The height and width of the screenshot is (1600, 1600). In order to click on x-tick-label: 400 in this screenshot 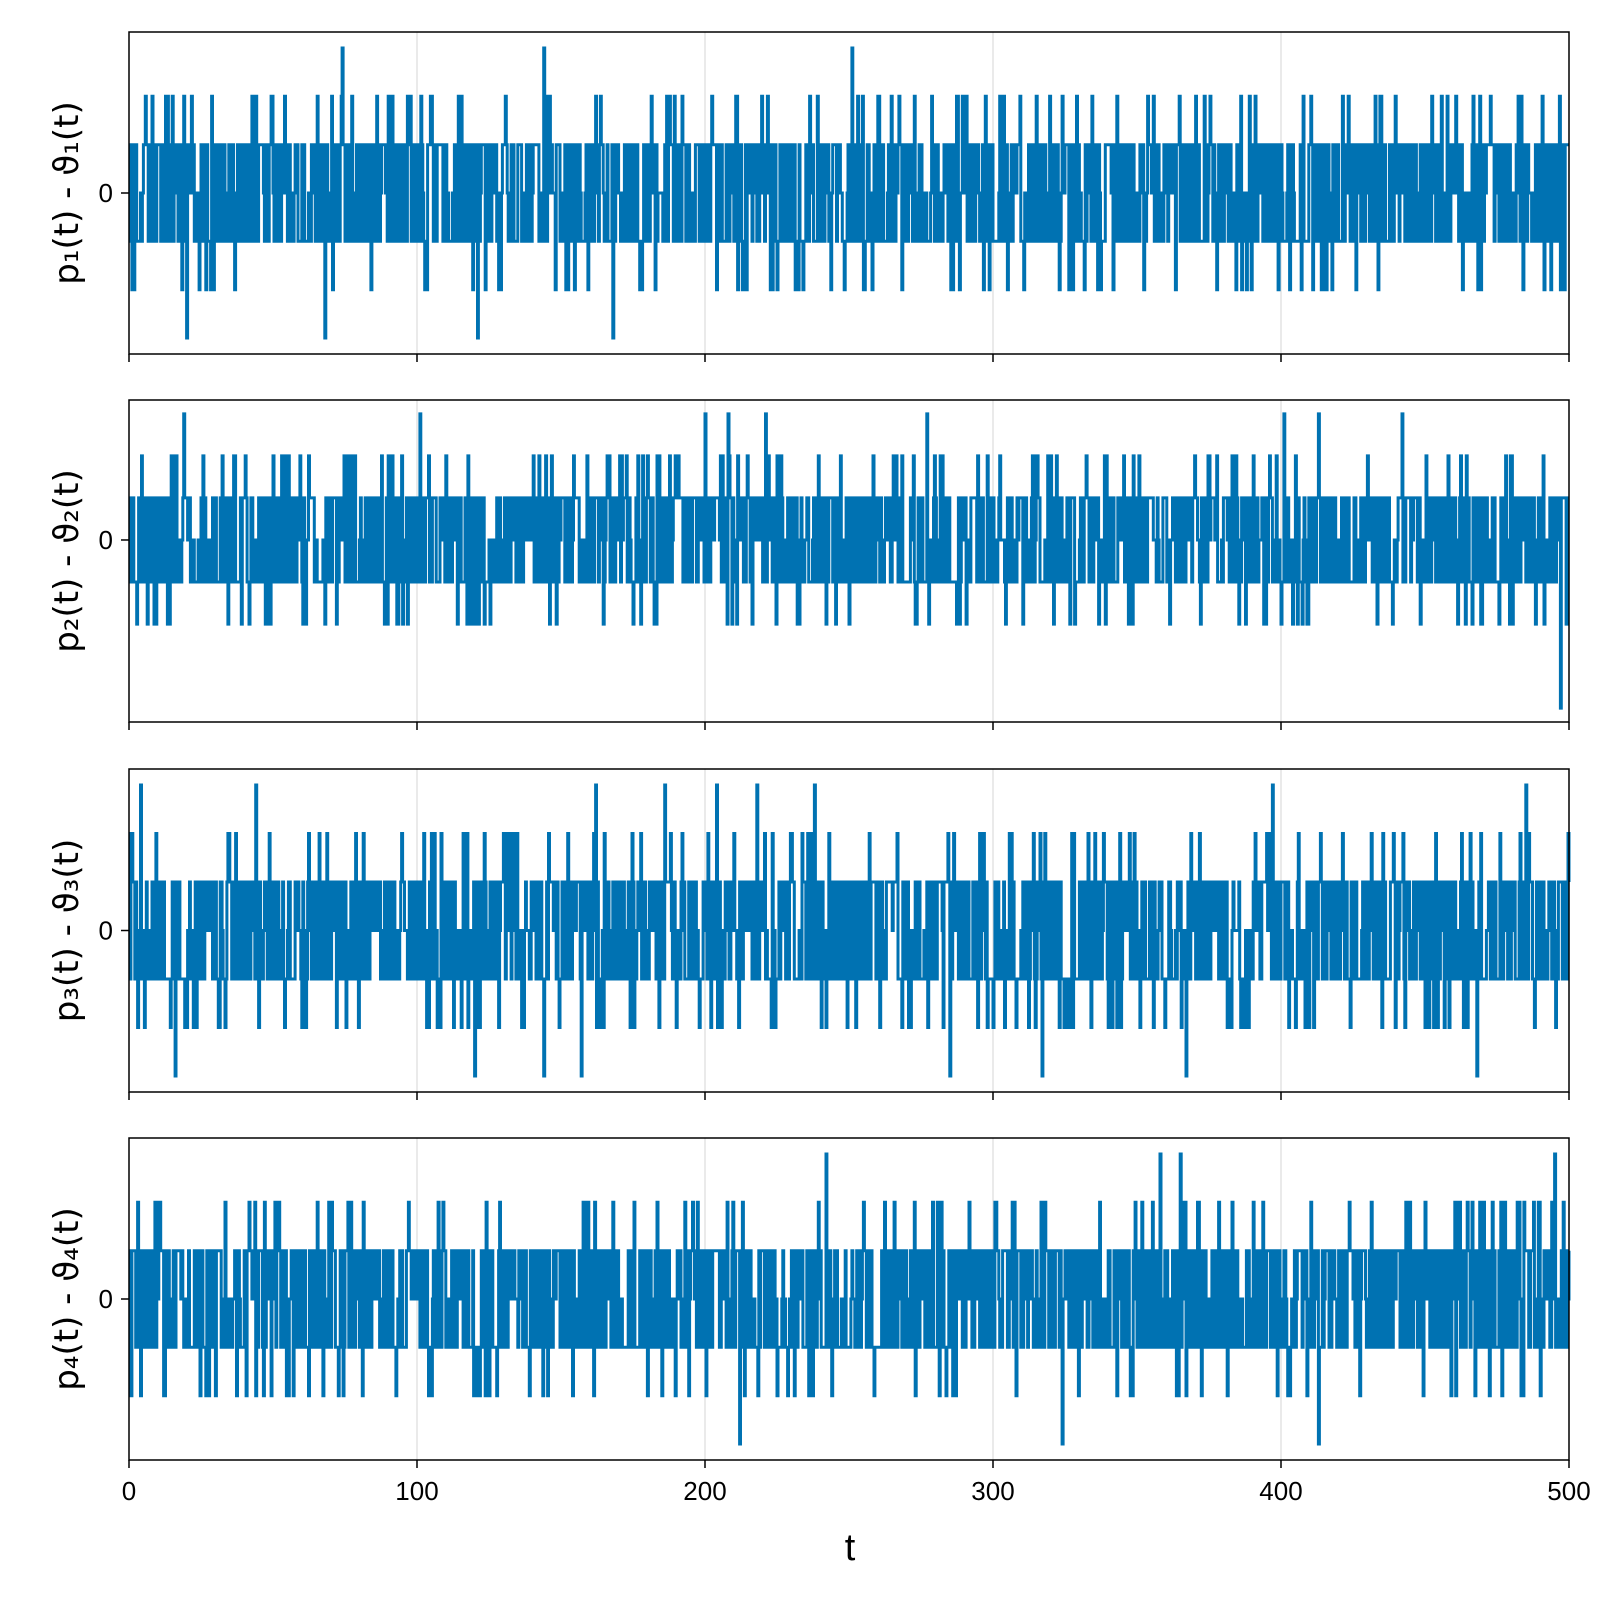, I will do `click(1280, 1491)`.